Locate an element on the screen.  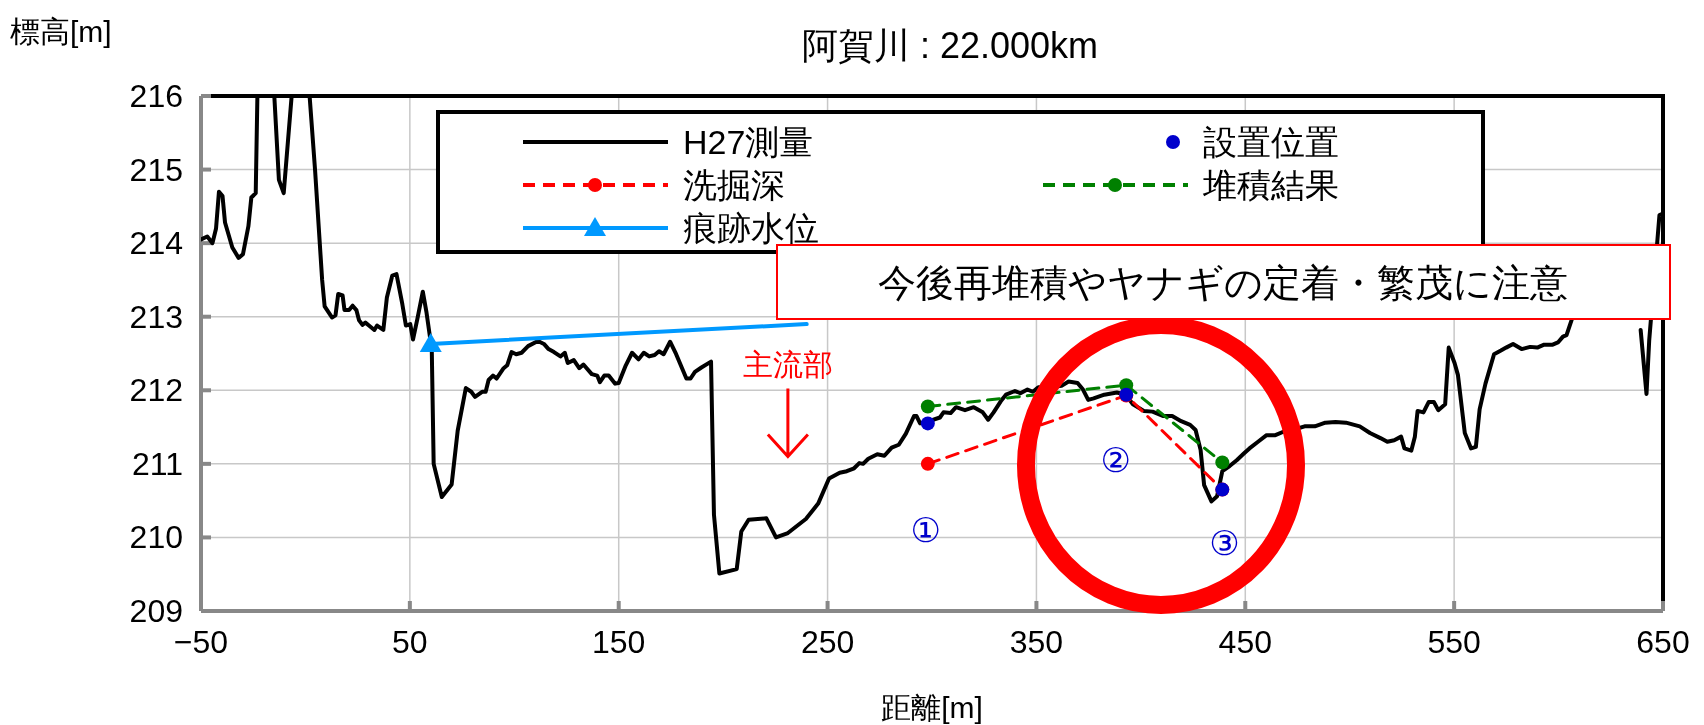
chart-title: 阿賀川 : 22.000km is located at coordinates (950, 45).